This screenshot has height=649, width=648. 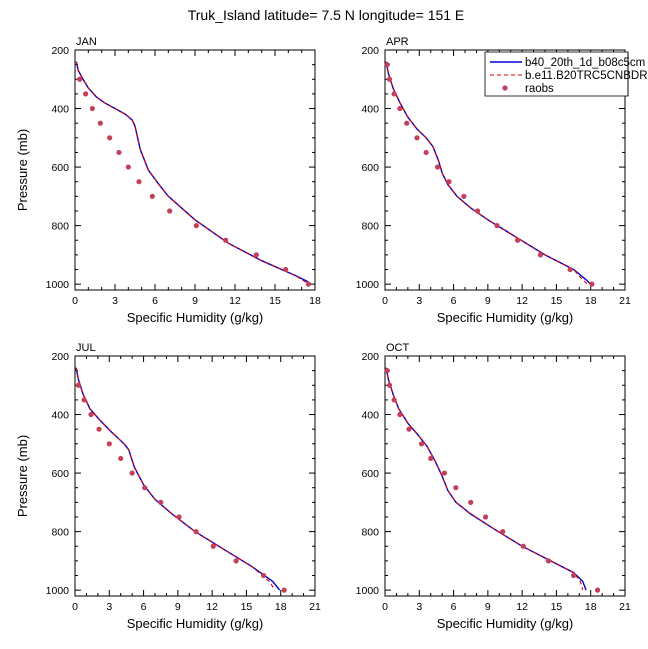 I want to click on panel-label: OCT, so click(x=398, y=348).